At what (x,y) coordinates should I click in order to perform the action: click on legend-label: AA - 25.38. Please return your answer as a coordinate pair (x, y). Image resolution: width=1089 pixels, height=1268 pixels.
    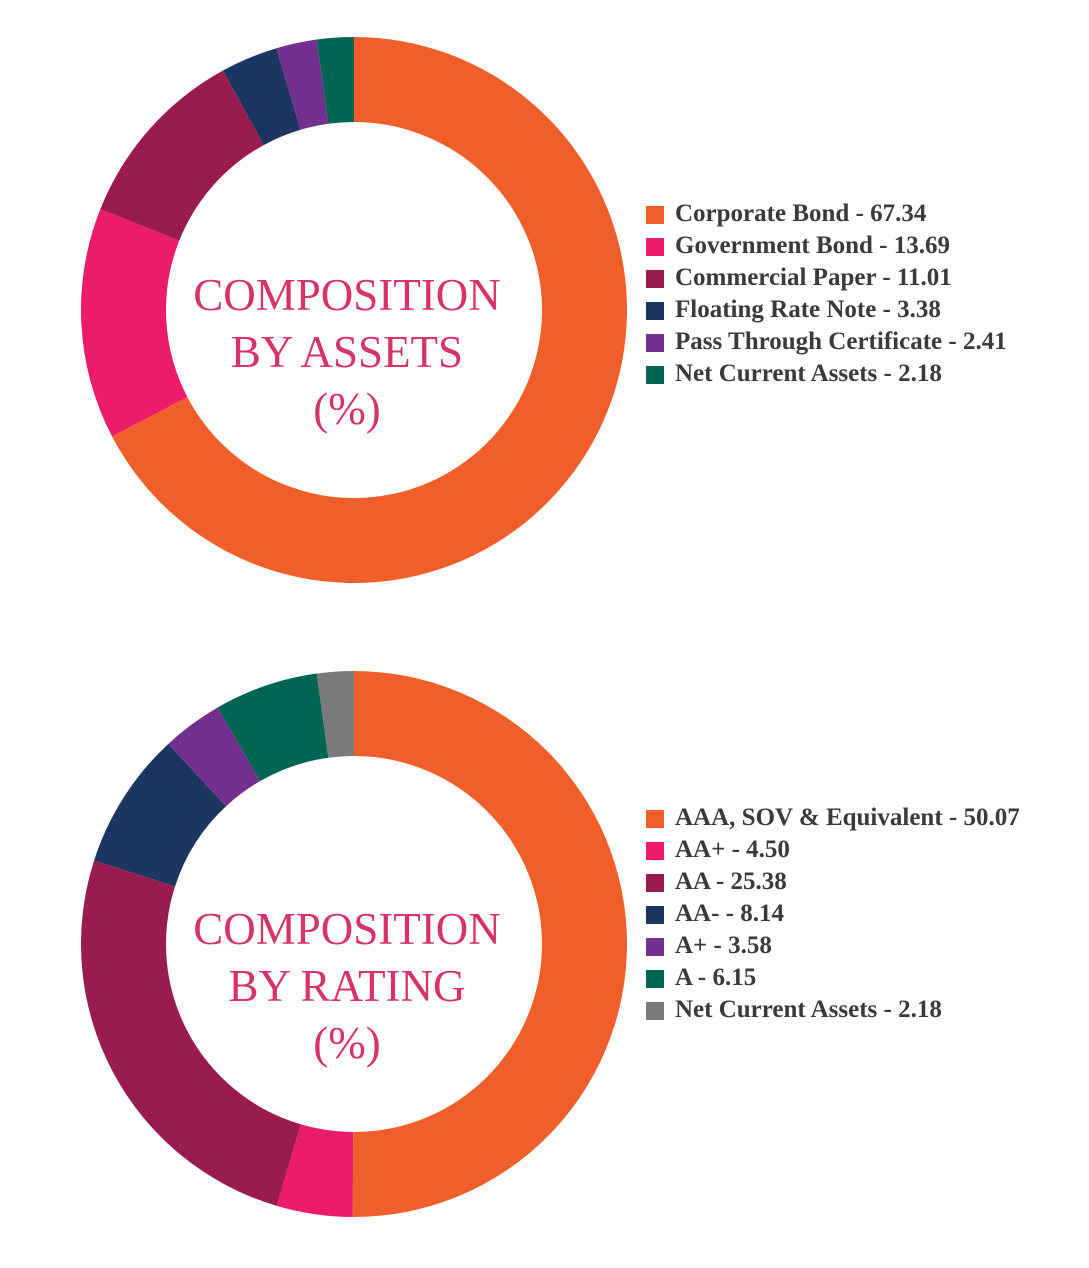
    Looking at the image, I should click on (731, 881).